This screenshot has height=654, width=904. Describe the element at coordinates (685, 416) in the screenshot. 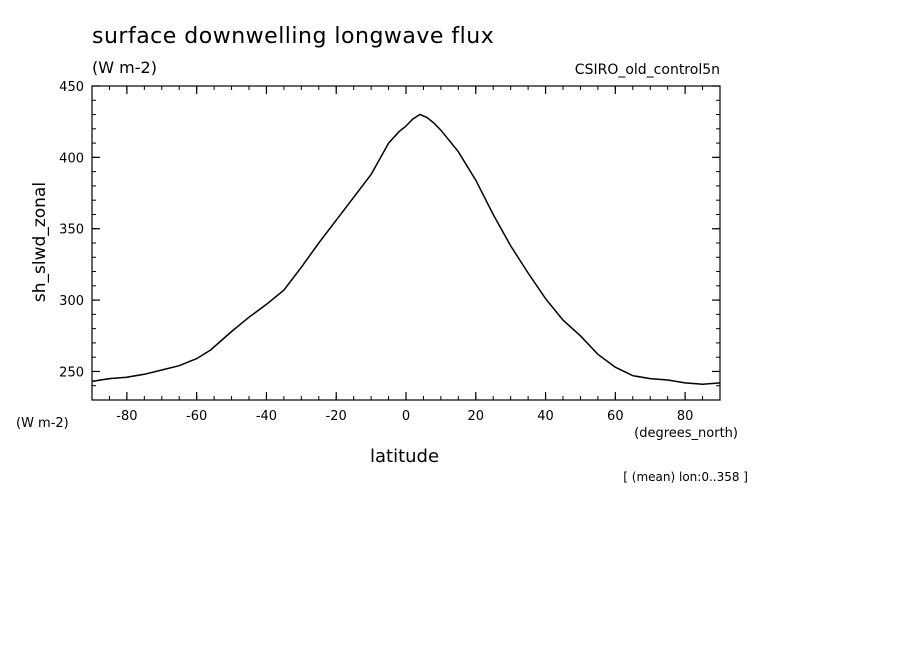

I see `x-tick-label: 80` at that location.